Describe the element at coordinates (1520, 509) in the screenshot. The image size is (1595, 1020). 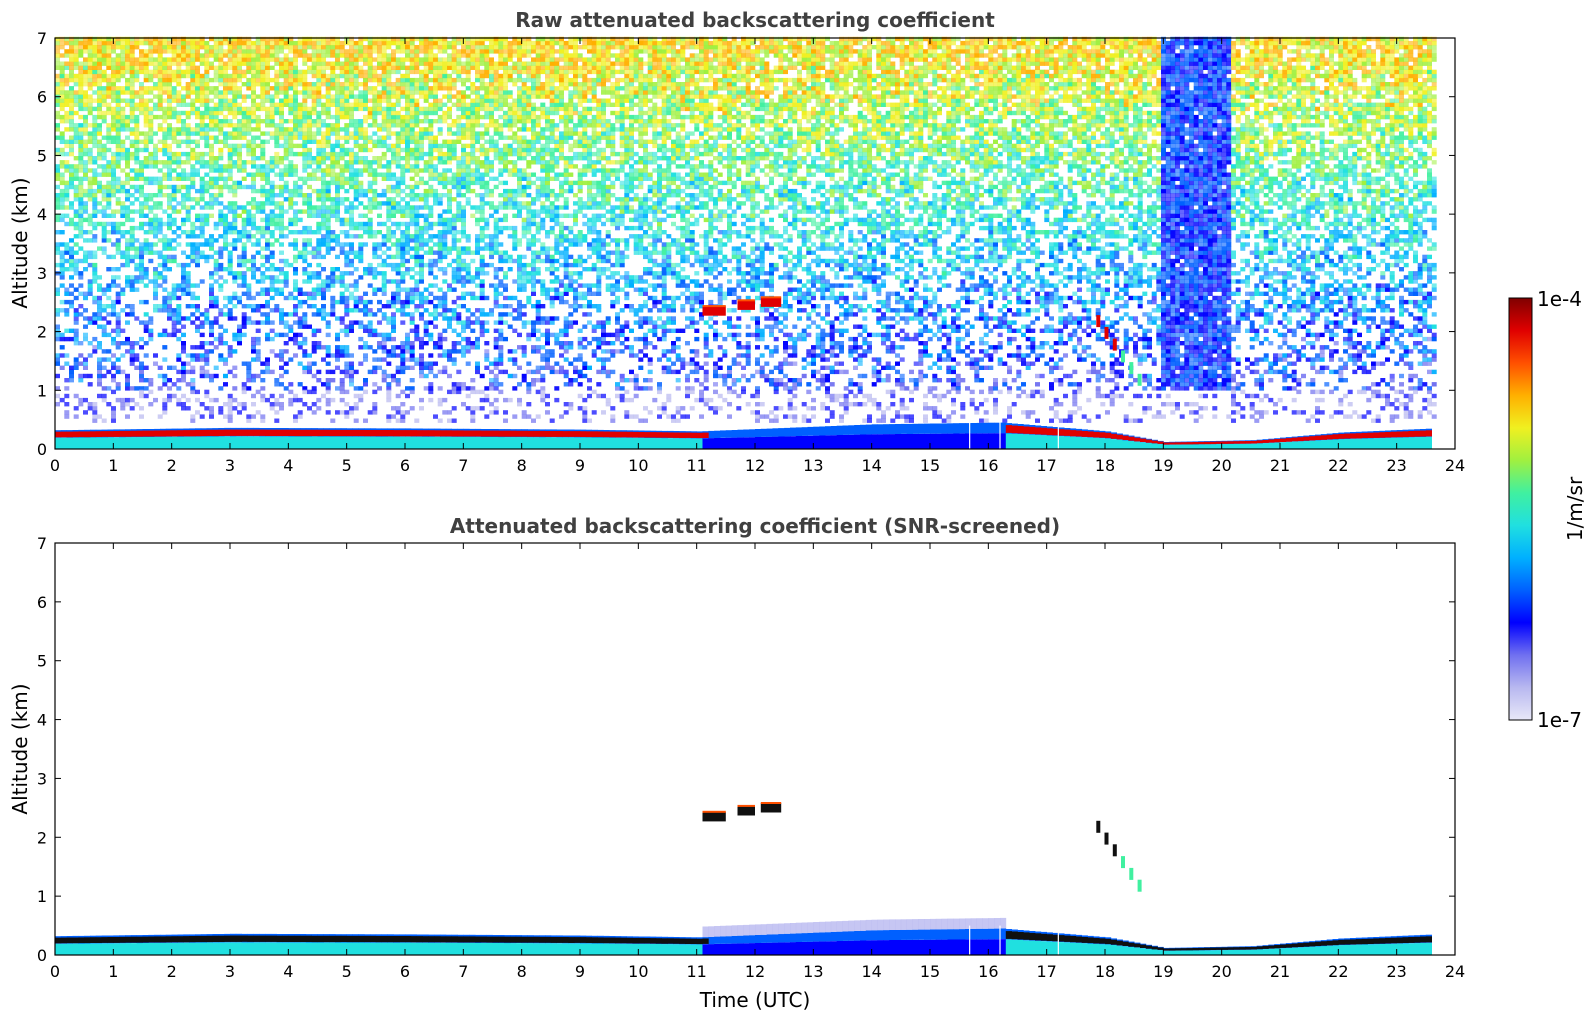
I see `colorbar-bar` at that location.